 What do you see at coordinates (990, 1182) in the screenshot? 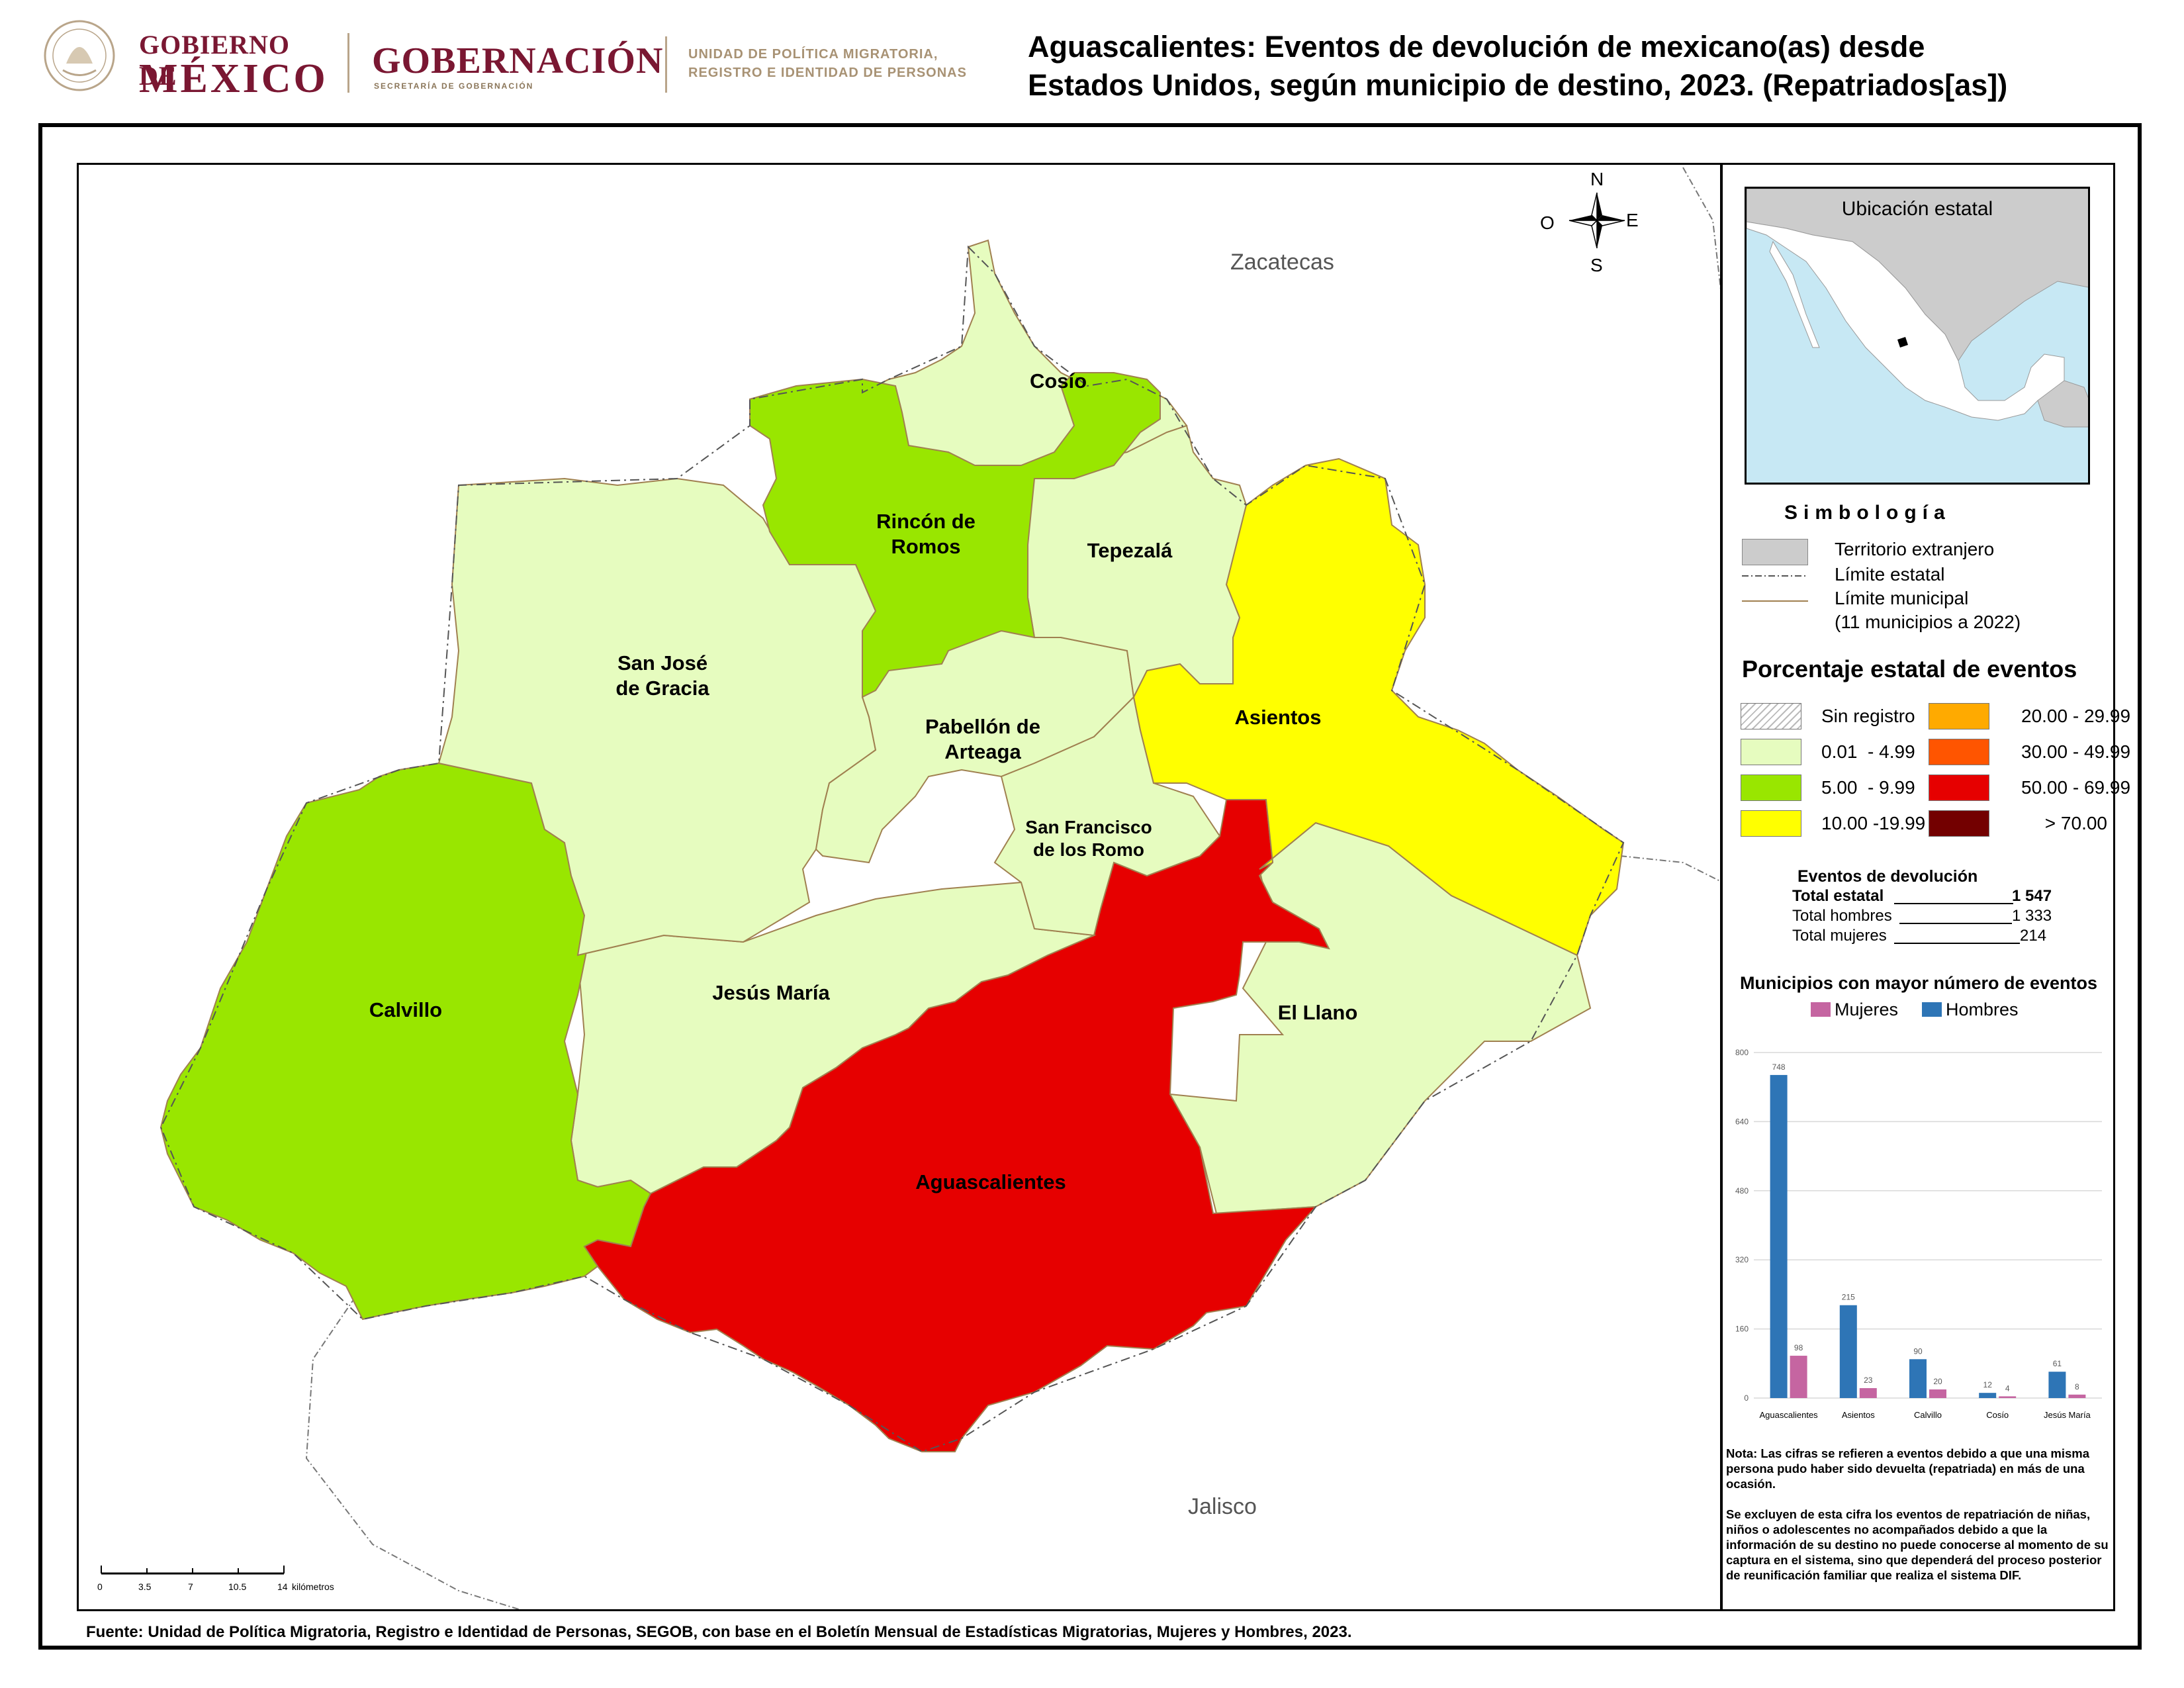
I see `municipality-label-aguascalientes: Aguascalientes` at bounding box center [990, 1182].